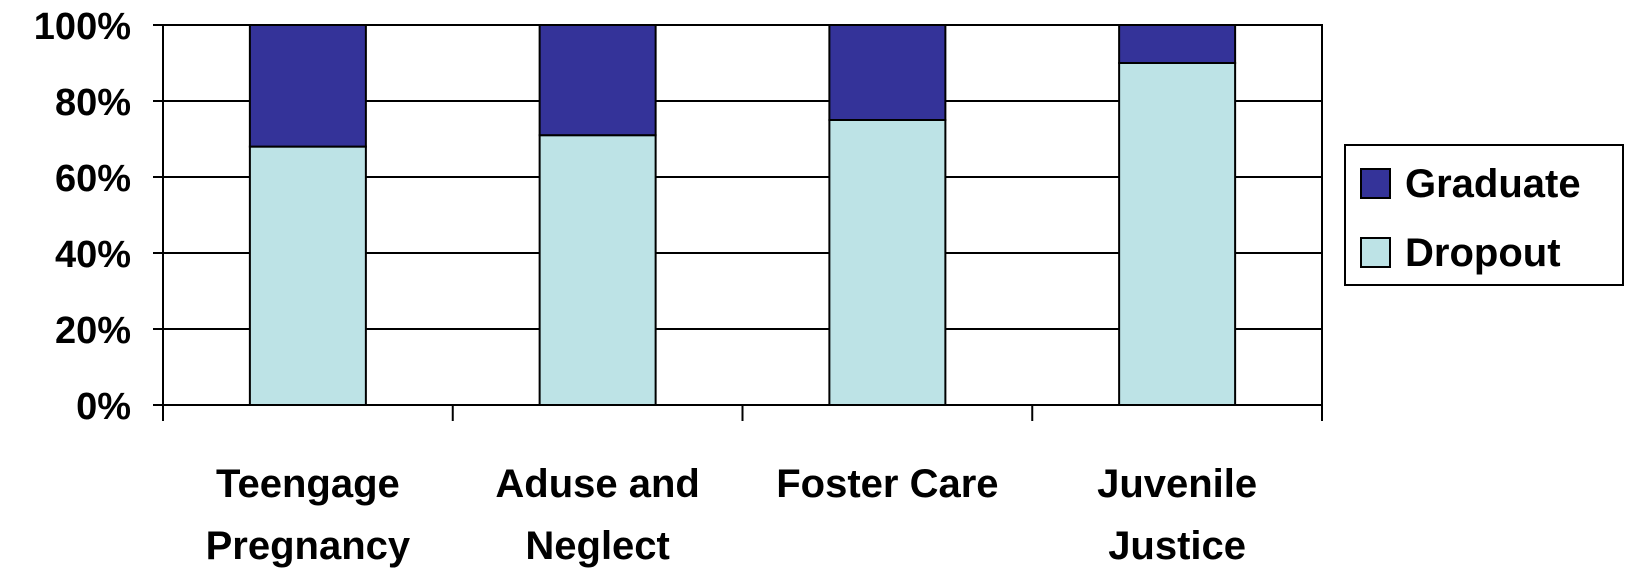 Image resolution: width=1628 pixels, height=568 pixels. I want to click on y-tick-label: 40%, so click(93, 255).